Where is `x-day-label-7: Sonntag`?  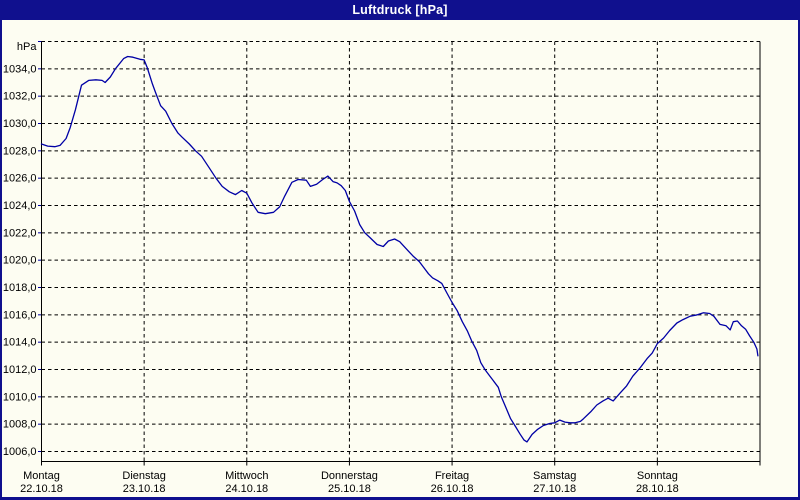
x-day-label-7: Sonntag is located at coordinates (657, 476).